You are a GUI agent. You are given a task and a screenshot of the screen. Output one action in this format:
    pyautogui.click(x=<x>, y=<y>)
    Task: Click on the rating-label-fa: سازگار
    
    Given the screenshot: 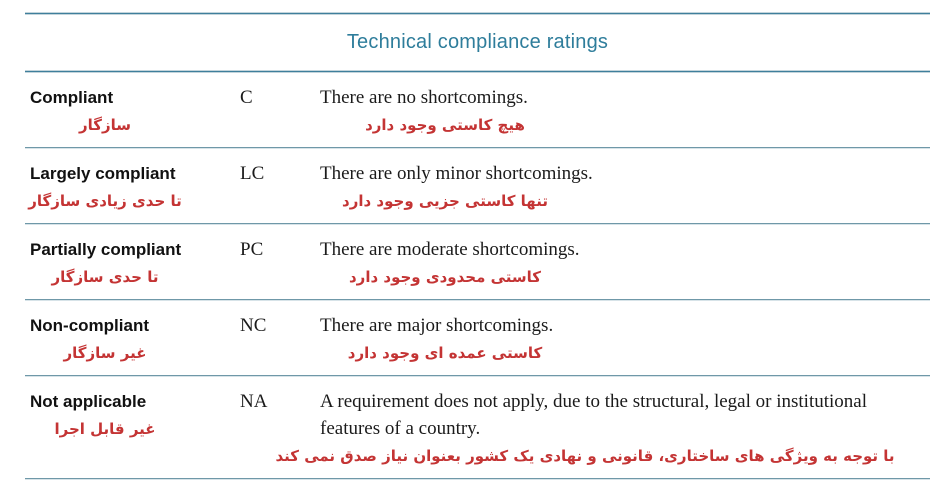 What is the action you would take?
    pyautogui.click(x=104, y=125)
    